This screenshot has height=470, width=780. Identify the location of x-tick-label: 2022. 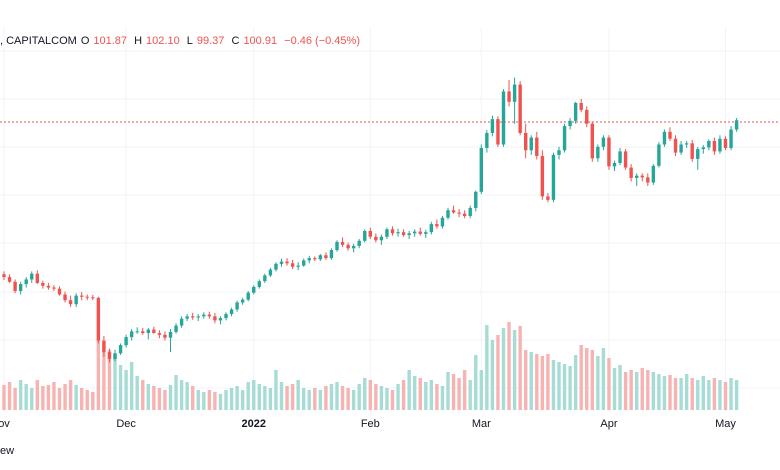
(254, 424).